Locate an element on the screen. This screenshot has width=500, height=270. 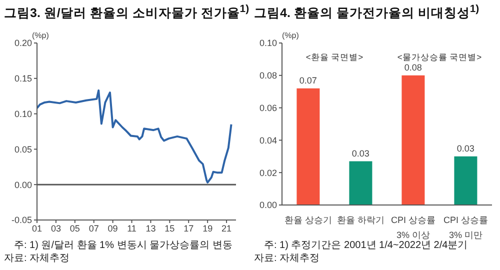
y-tick-label: 0.04 is located at coordinates (268, 140).